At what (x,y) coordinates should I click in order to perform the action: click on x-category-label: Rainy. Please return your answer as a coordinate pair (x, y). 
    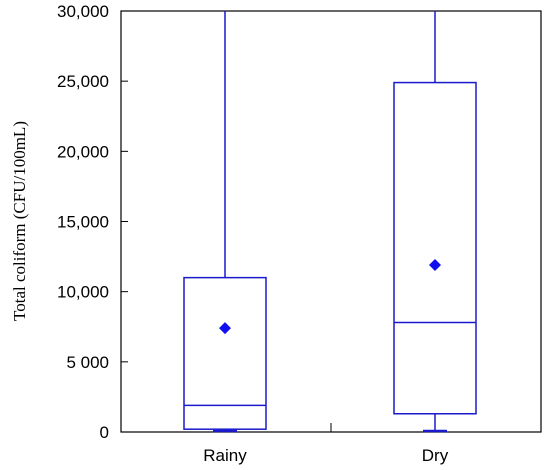
    Looking at the image, I should click on (225, 455).